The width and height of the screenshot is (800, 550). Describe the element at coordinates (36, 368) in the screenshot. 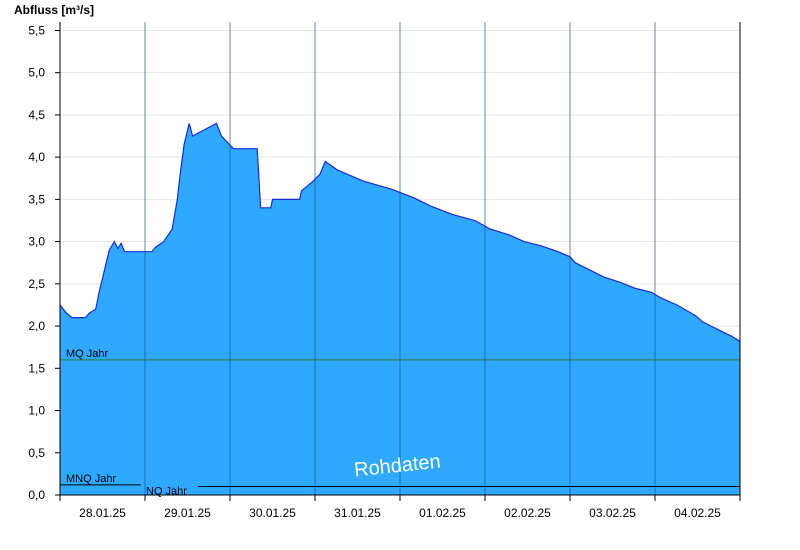

I see `y-tick-label: 1,5` at that location.